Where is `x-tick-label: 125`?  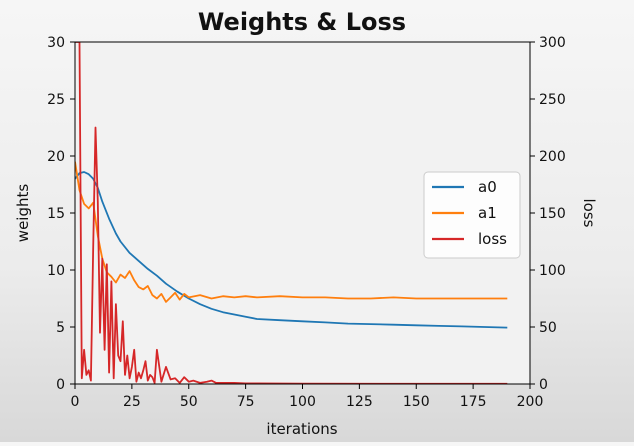
x-tick-label: 125 is located at coordinates (359, 402).